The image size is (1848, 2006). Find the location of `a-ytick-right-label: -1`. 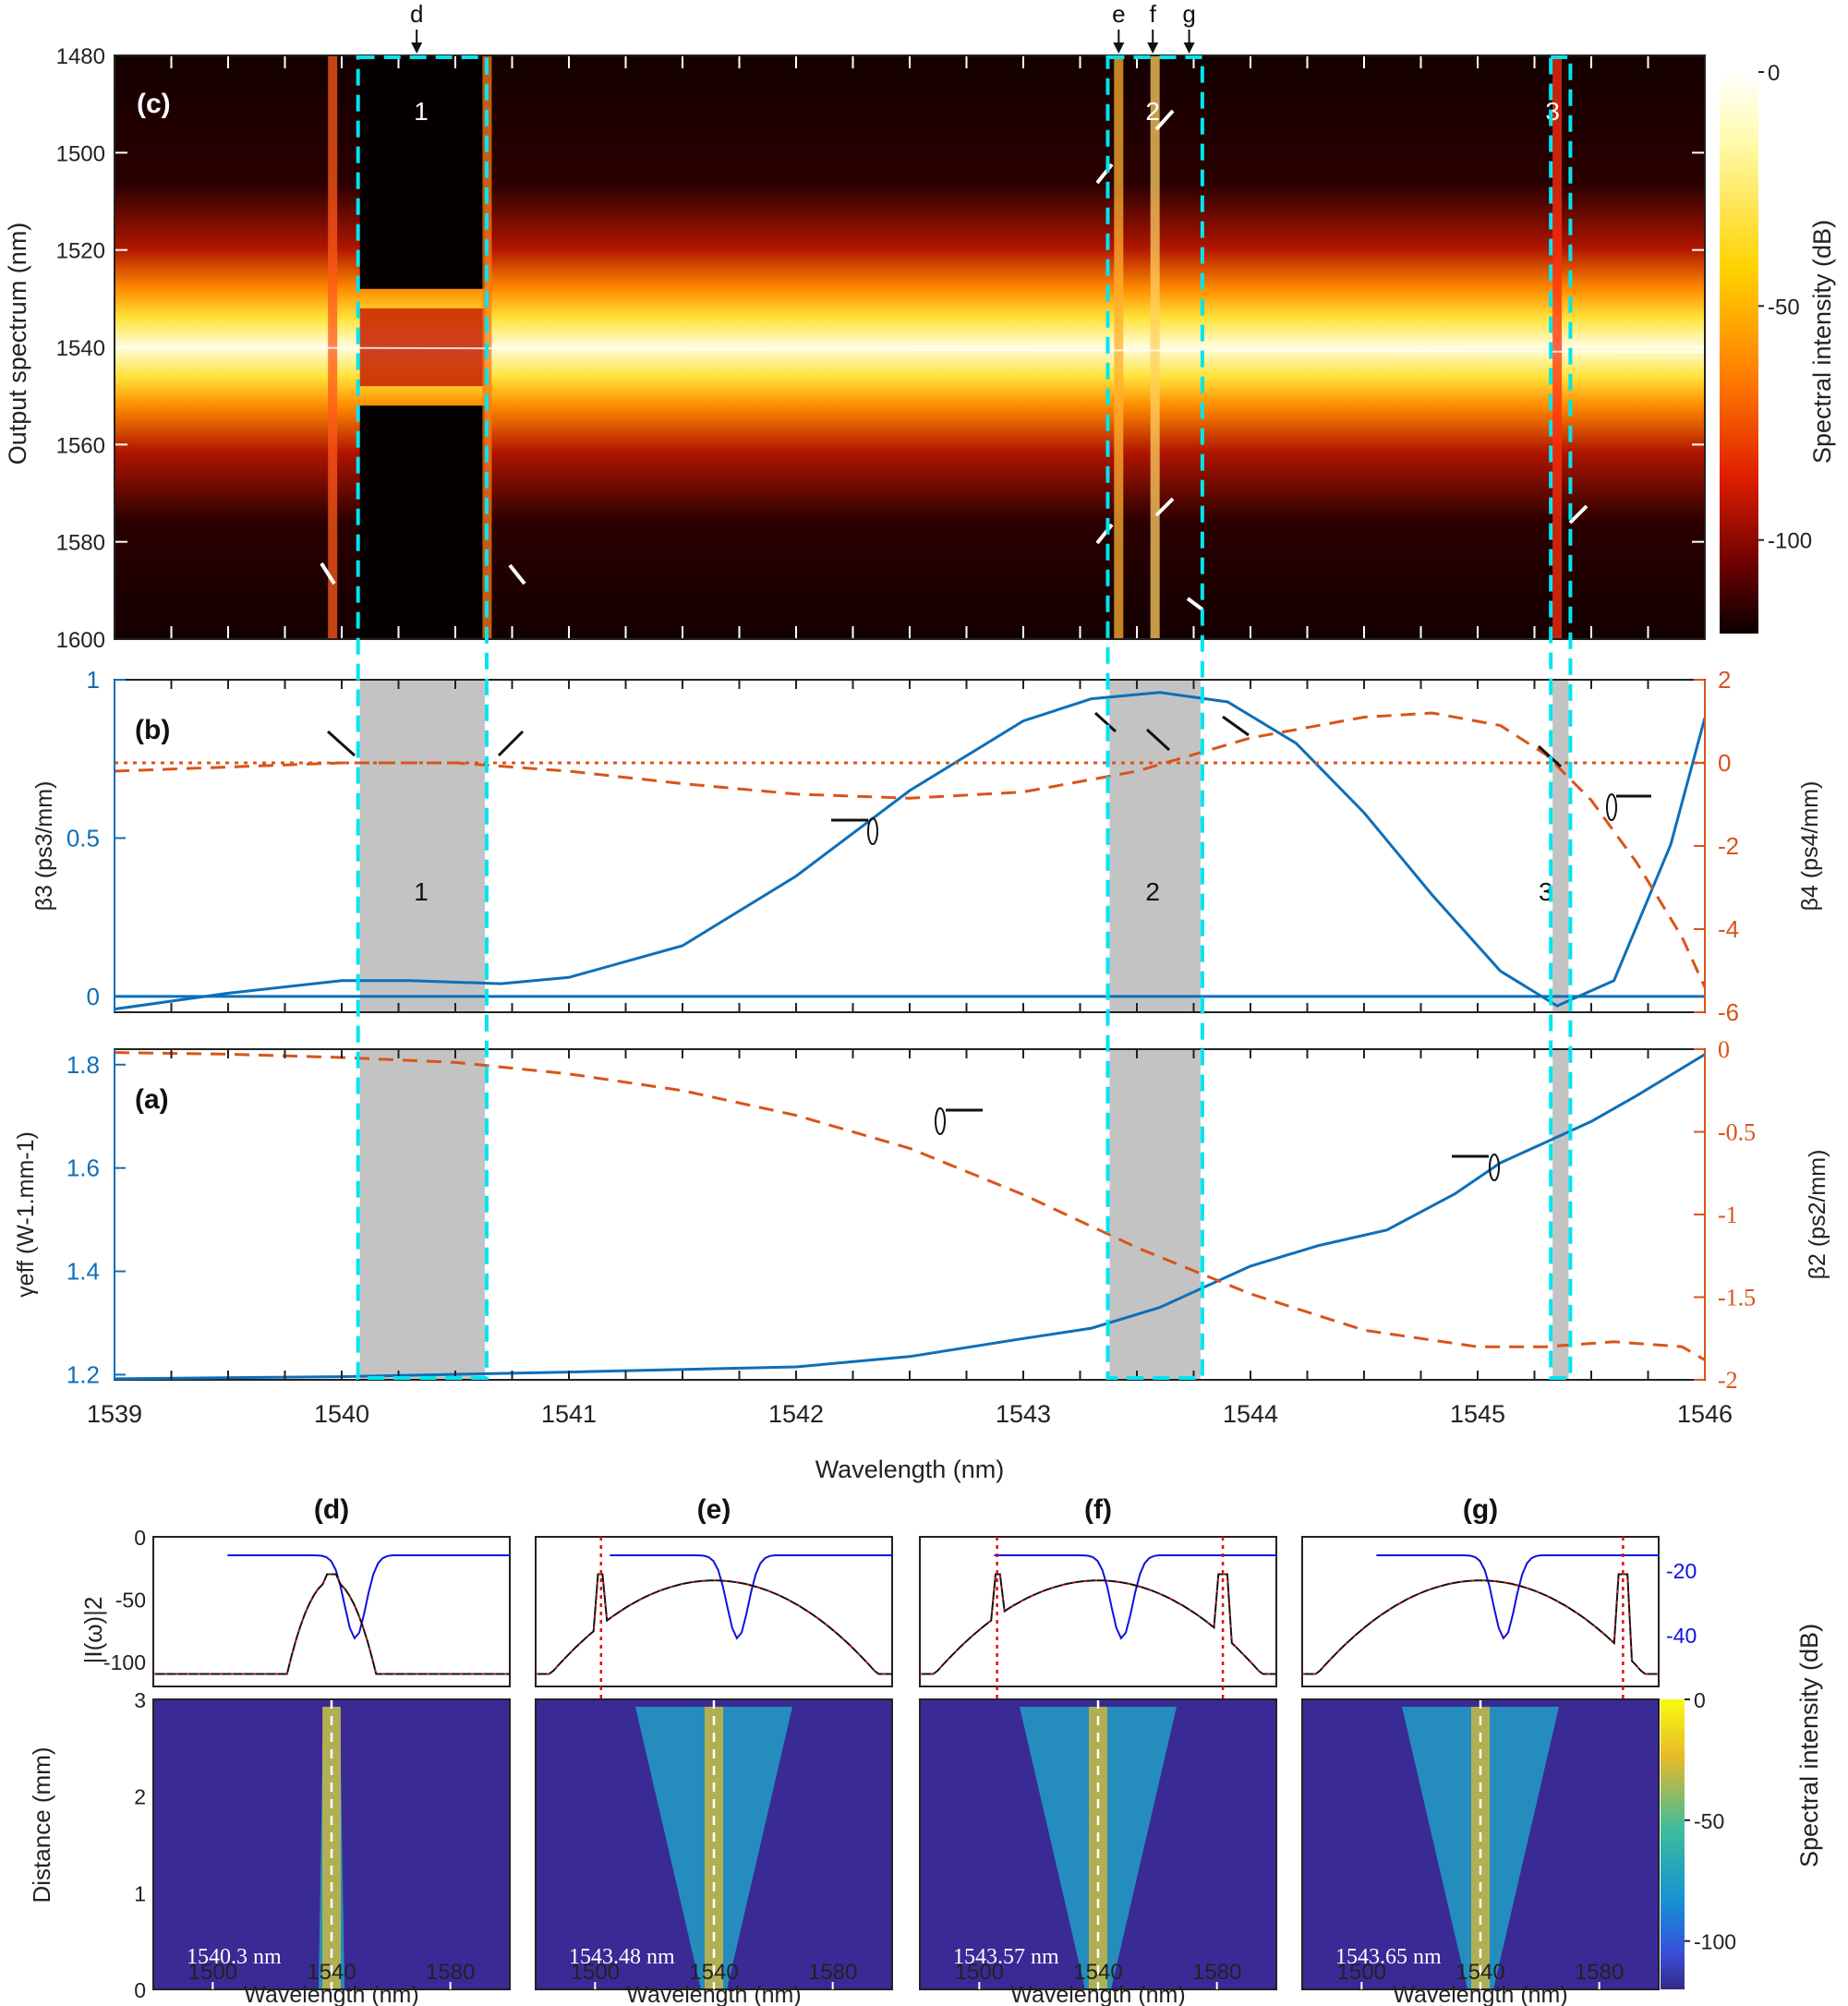

a-ytick-right-label: -1 is located at coordinates (1728, 1215).